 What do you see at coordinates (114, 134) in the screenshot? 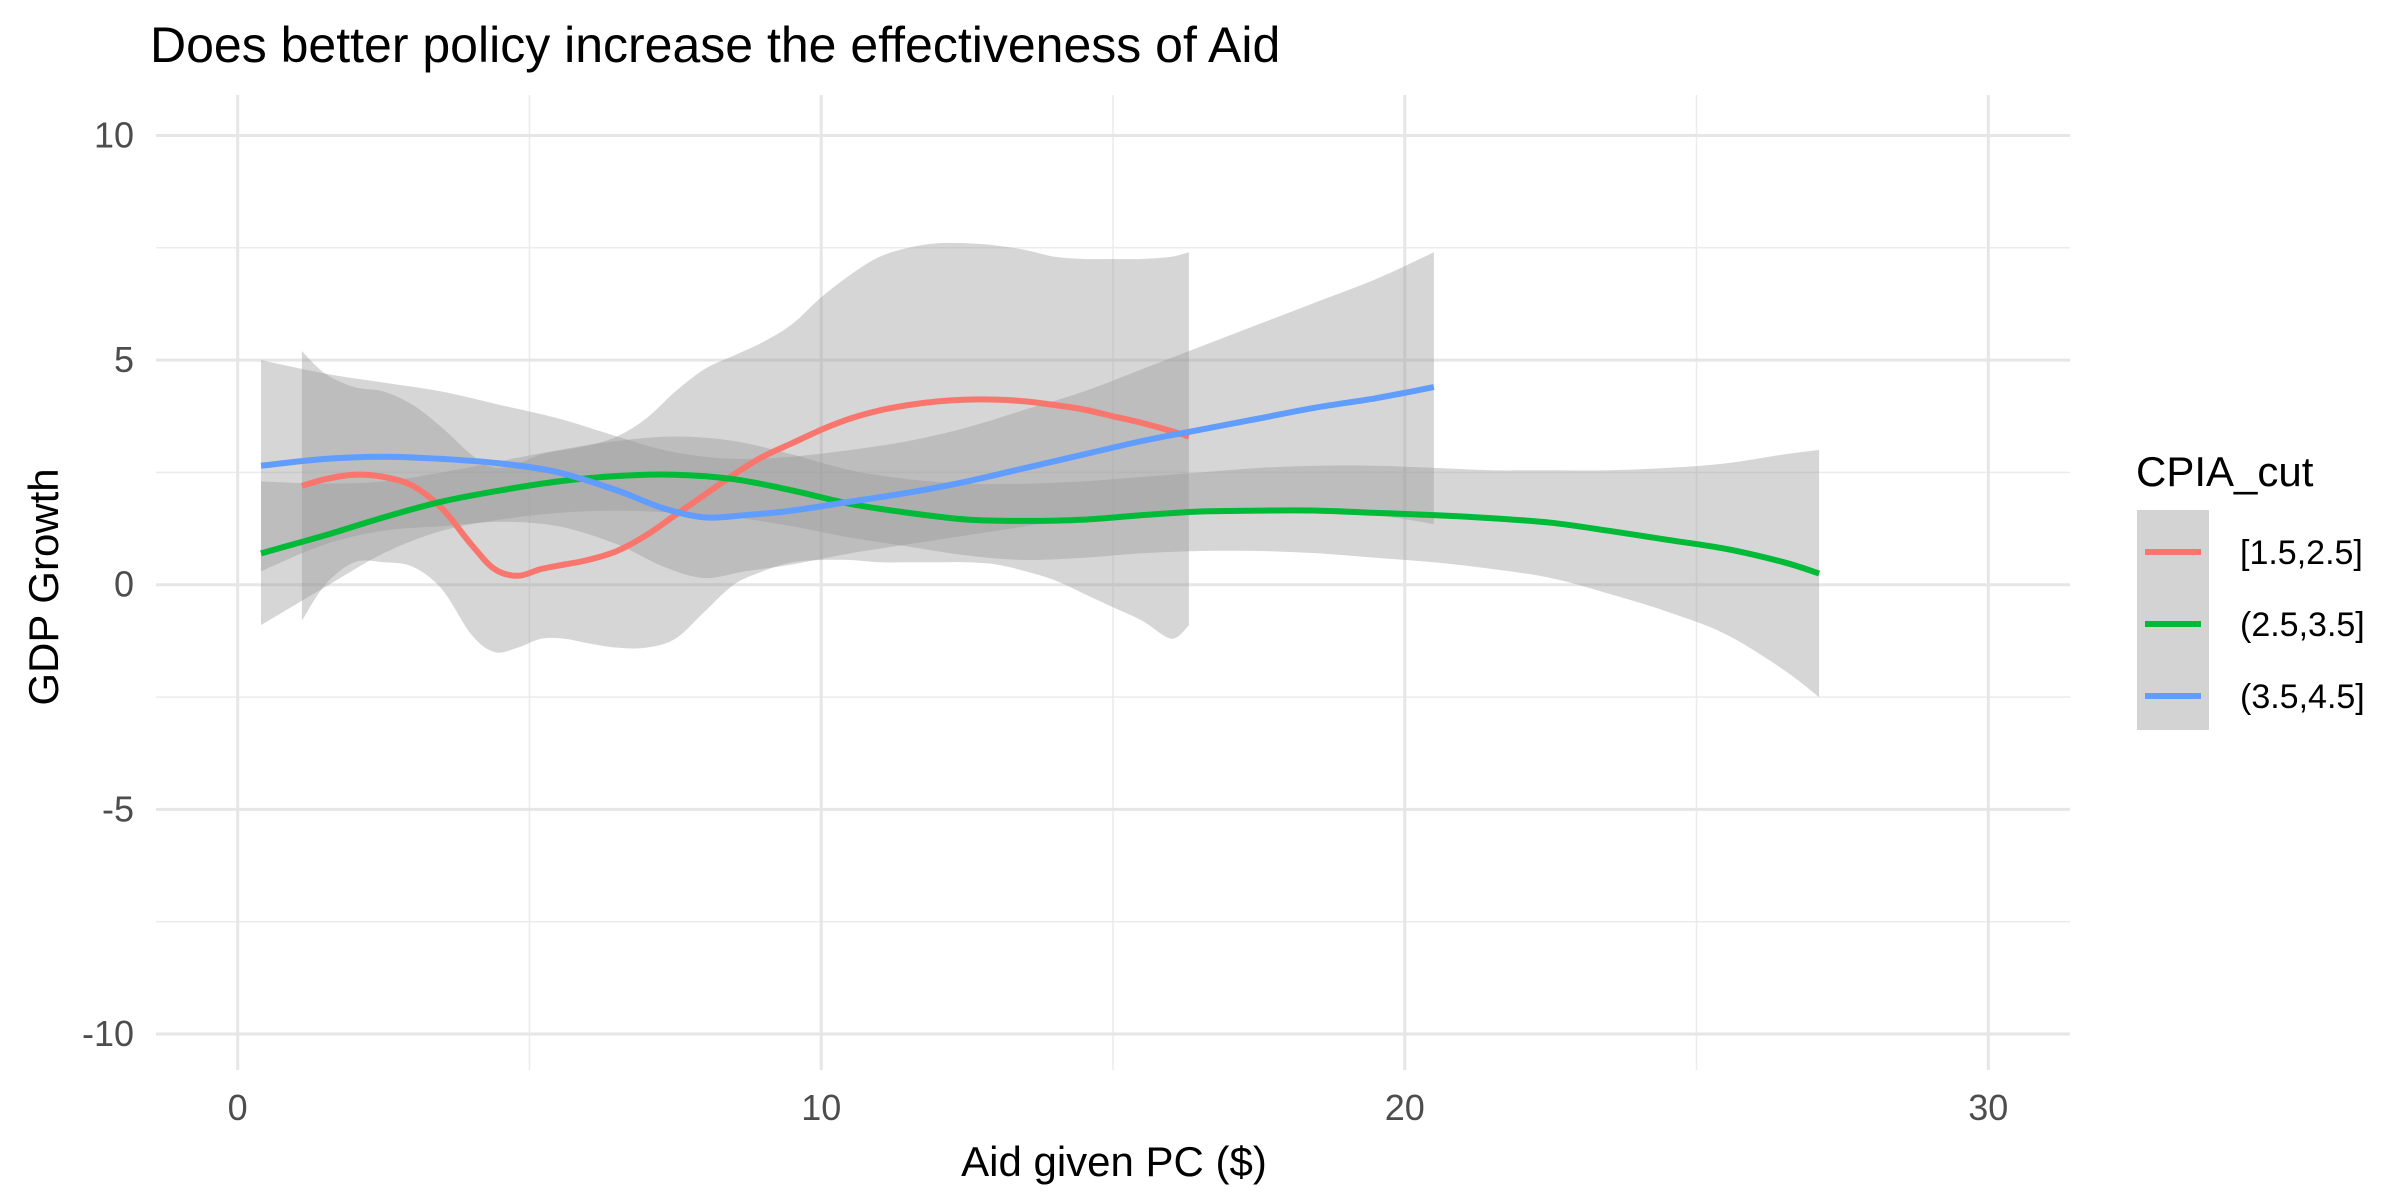
I see `y-tick-label: 10` at bounding box center [114, 134].